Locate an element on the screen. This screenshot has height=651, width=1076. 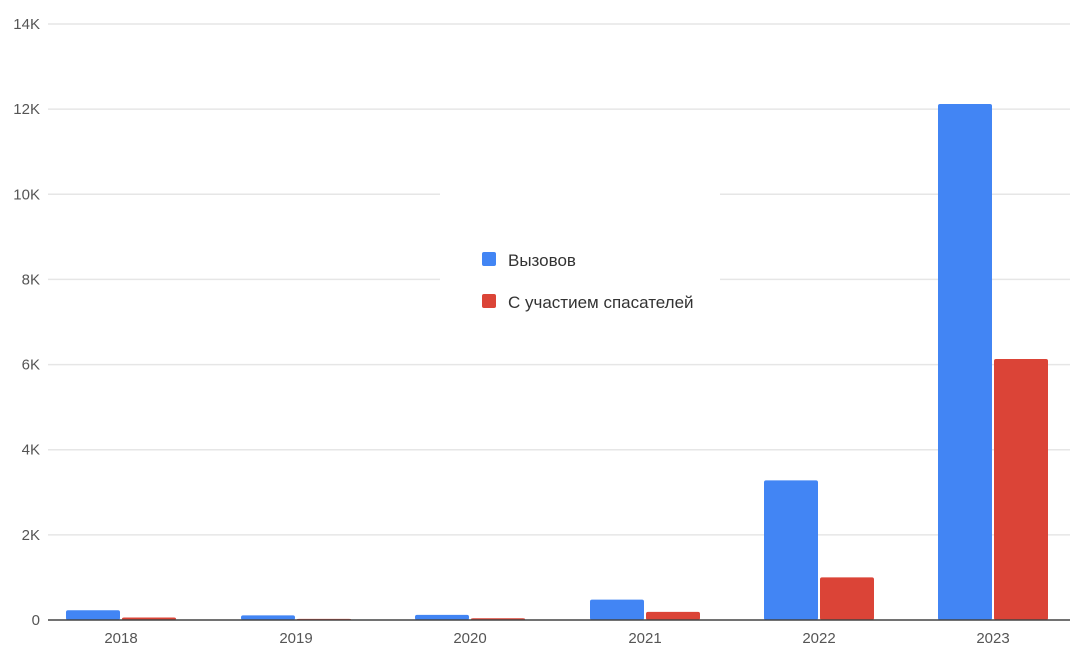
bar-calls-2019 is located at coordinates (268, 617).